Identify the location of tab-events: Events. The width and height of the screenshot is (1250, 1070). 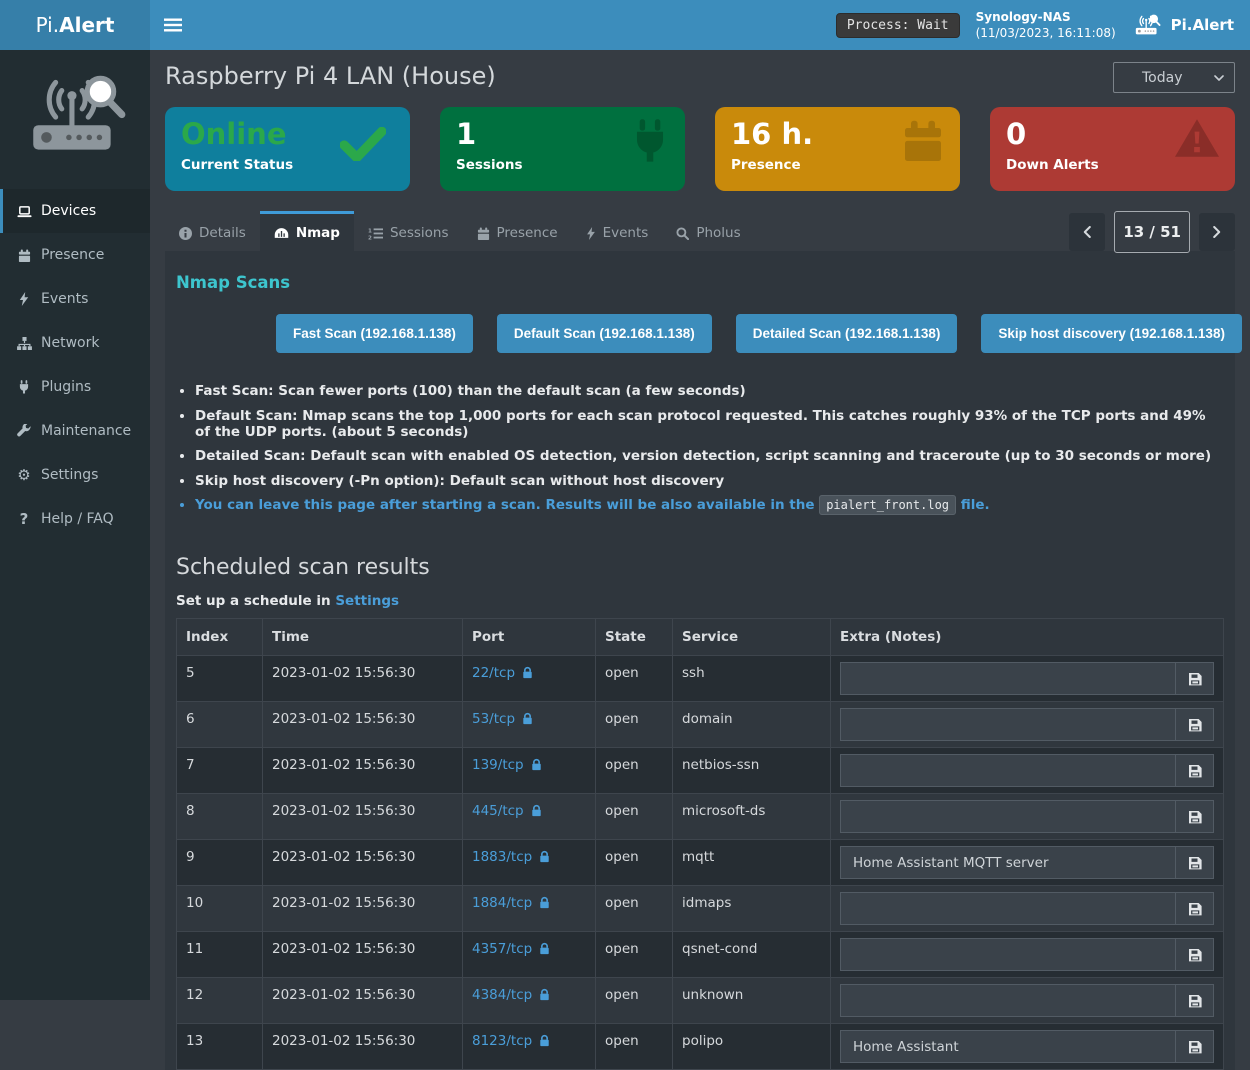
(617, 231).